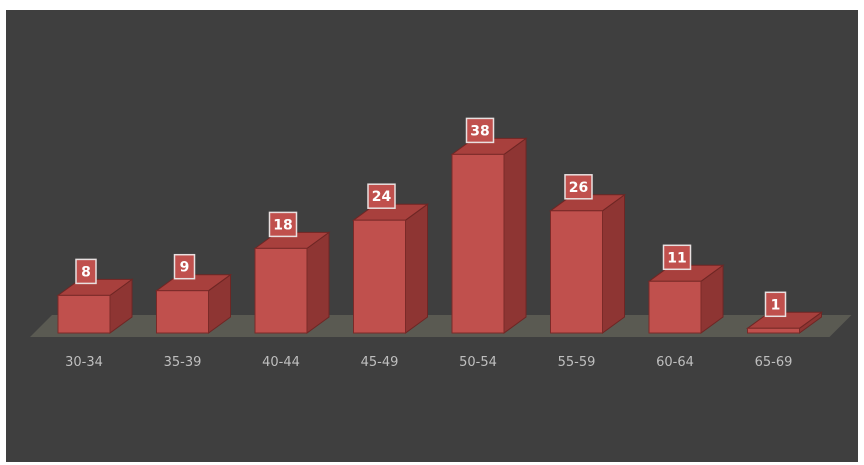 The image size is (864, 465). I want to click on bar-60-64: 11, so click(686, 289).